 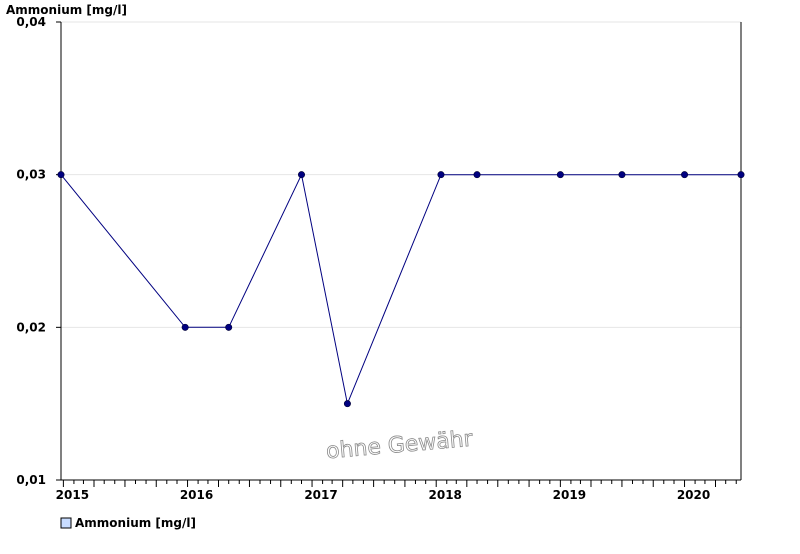 What do you see at coordinates (569, 495) in the screenshot?
I see `x-tick-label: 2019` at bounding box center [569, 495].